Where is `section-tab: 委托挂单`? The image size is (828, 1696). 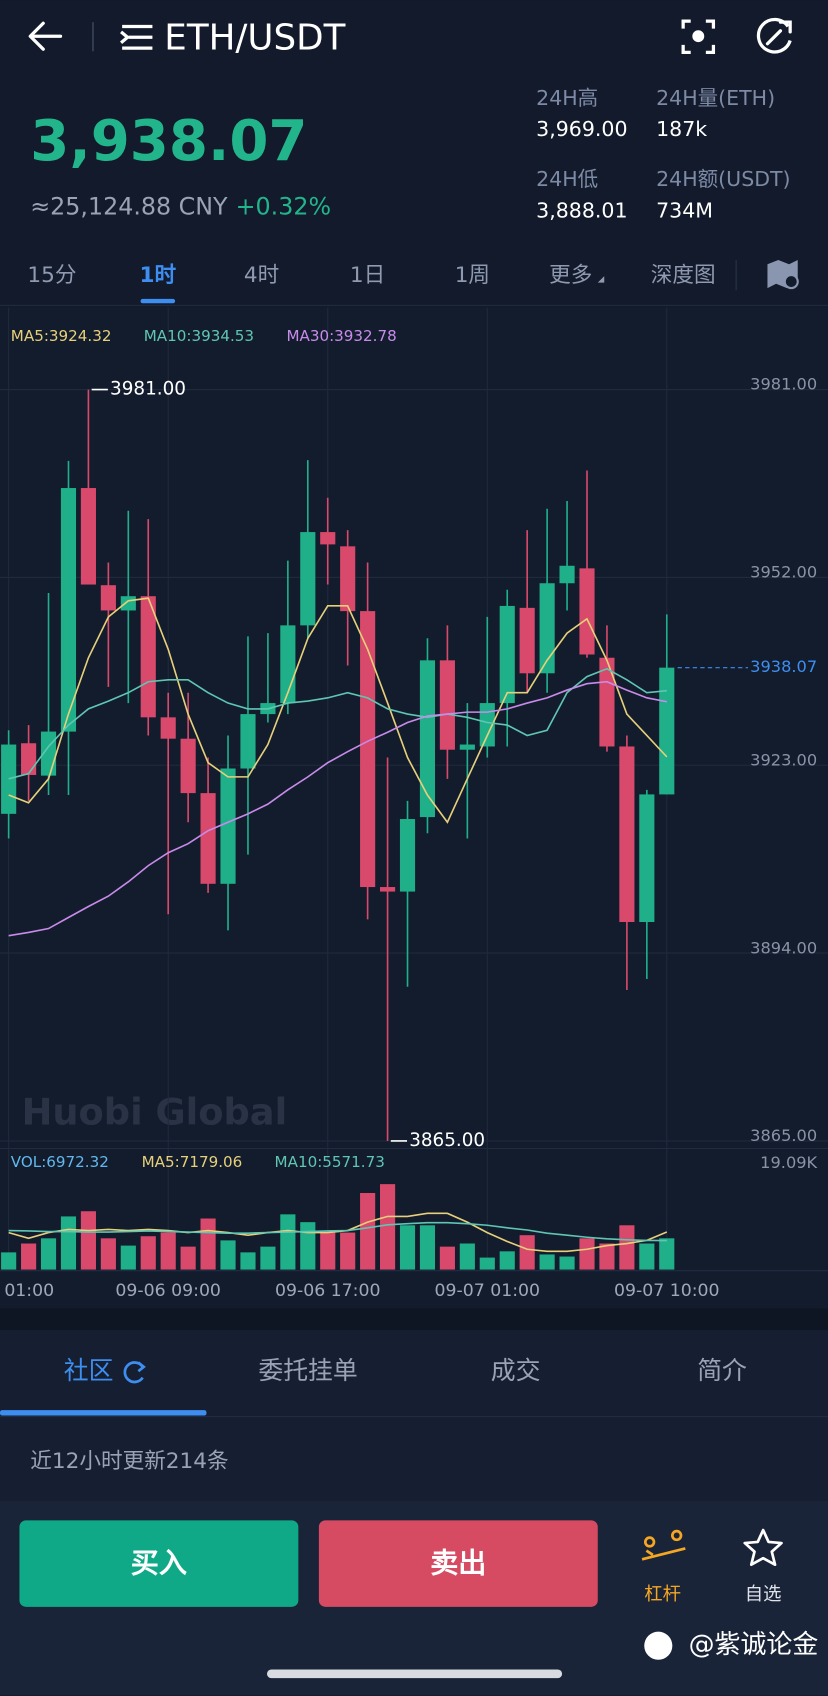 section-tab: 委托挂单 is located at coordinates (307, 1370).